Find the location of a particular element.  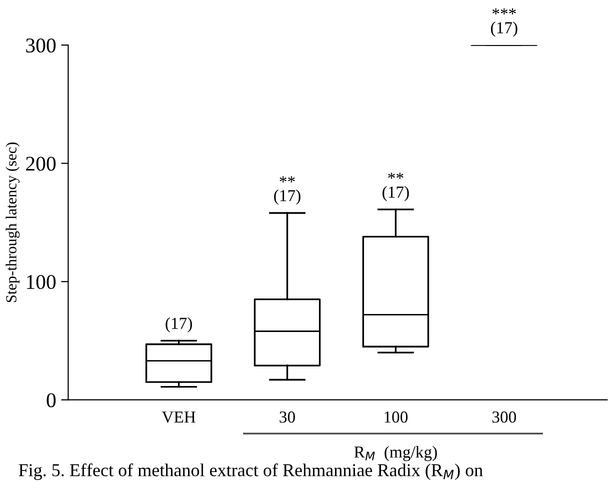

y-tick-label: 300 is located at coordinates (41, 45).